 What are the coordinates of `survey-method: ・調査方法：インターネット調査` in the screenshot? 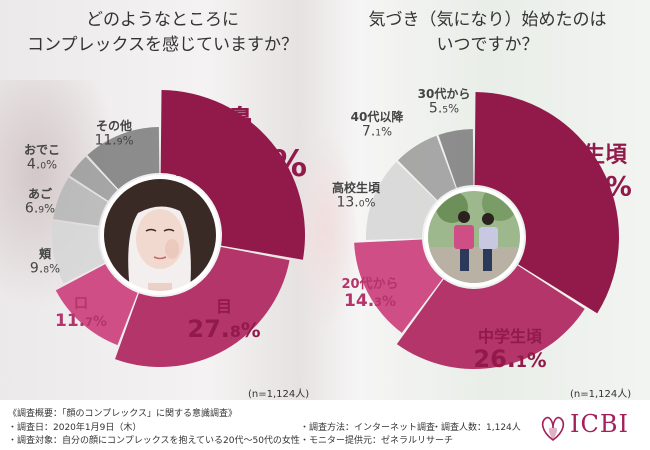 It's located at (368, 428).